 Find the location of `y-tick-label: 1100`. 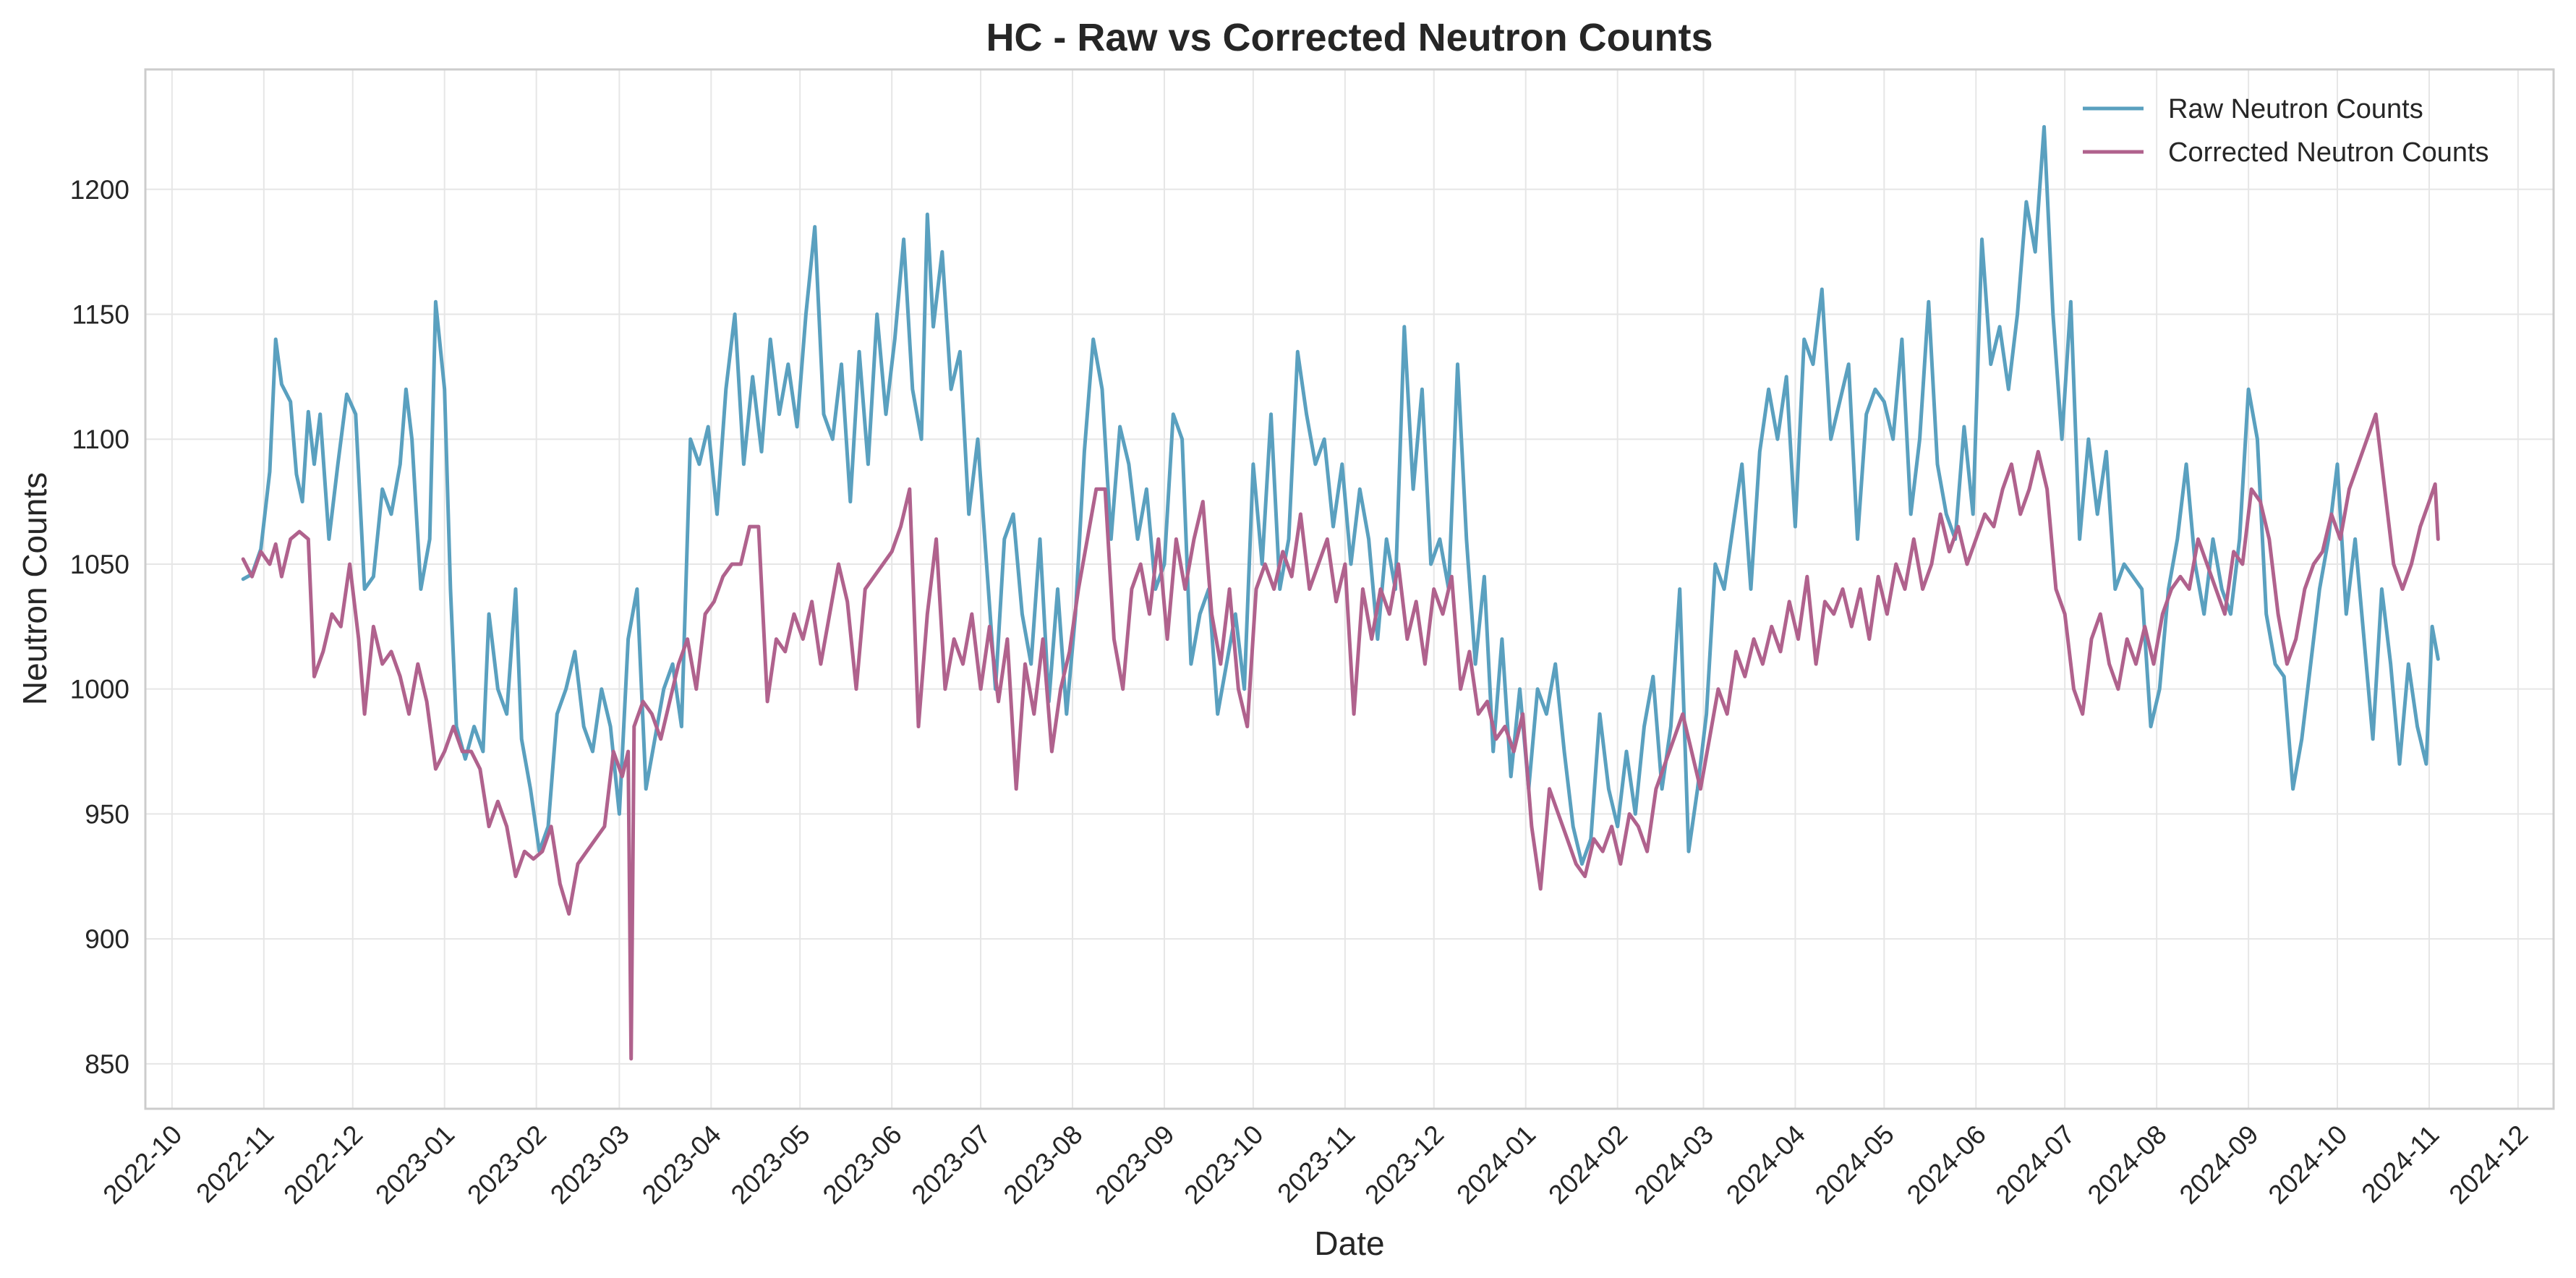

y-tick-label: 1100 is located at coordinates (100, 440).